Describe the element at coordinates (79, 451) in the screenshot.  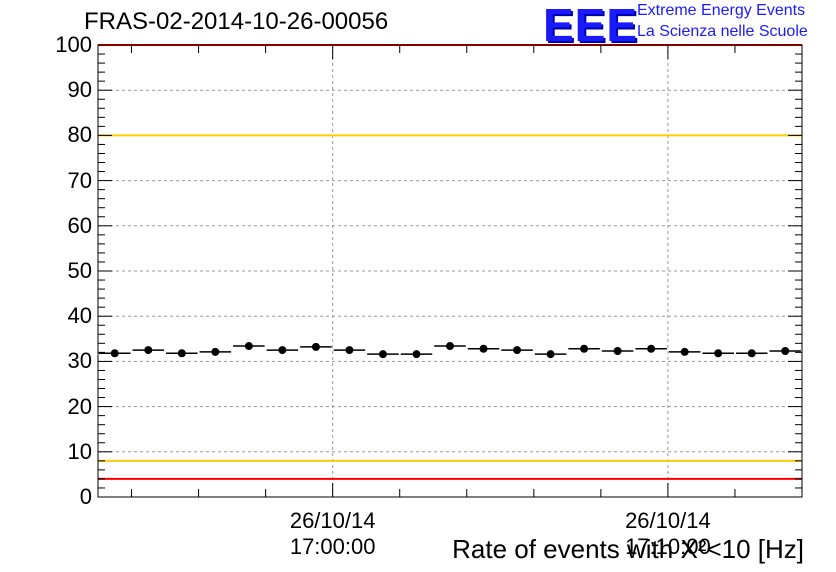
I see `y-tick-label: 10` at that location.